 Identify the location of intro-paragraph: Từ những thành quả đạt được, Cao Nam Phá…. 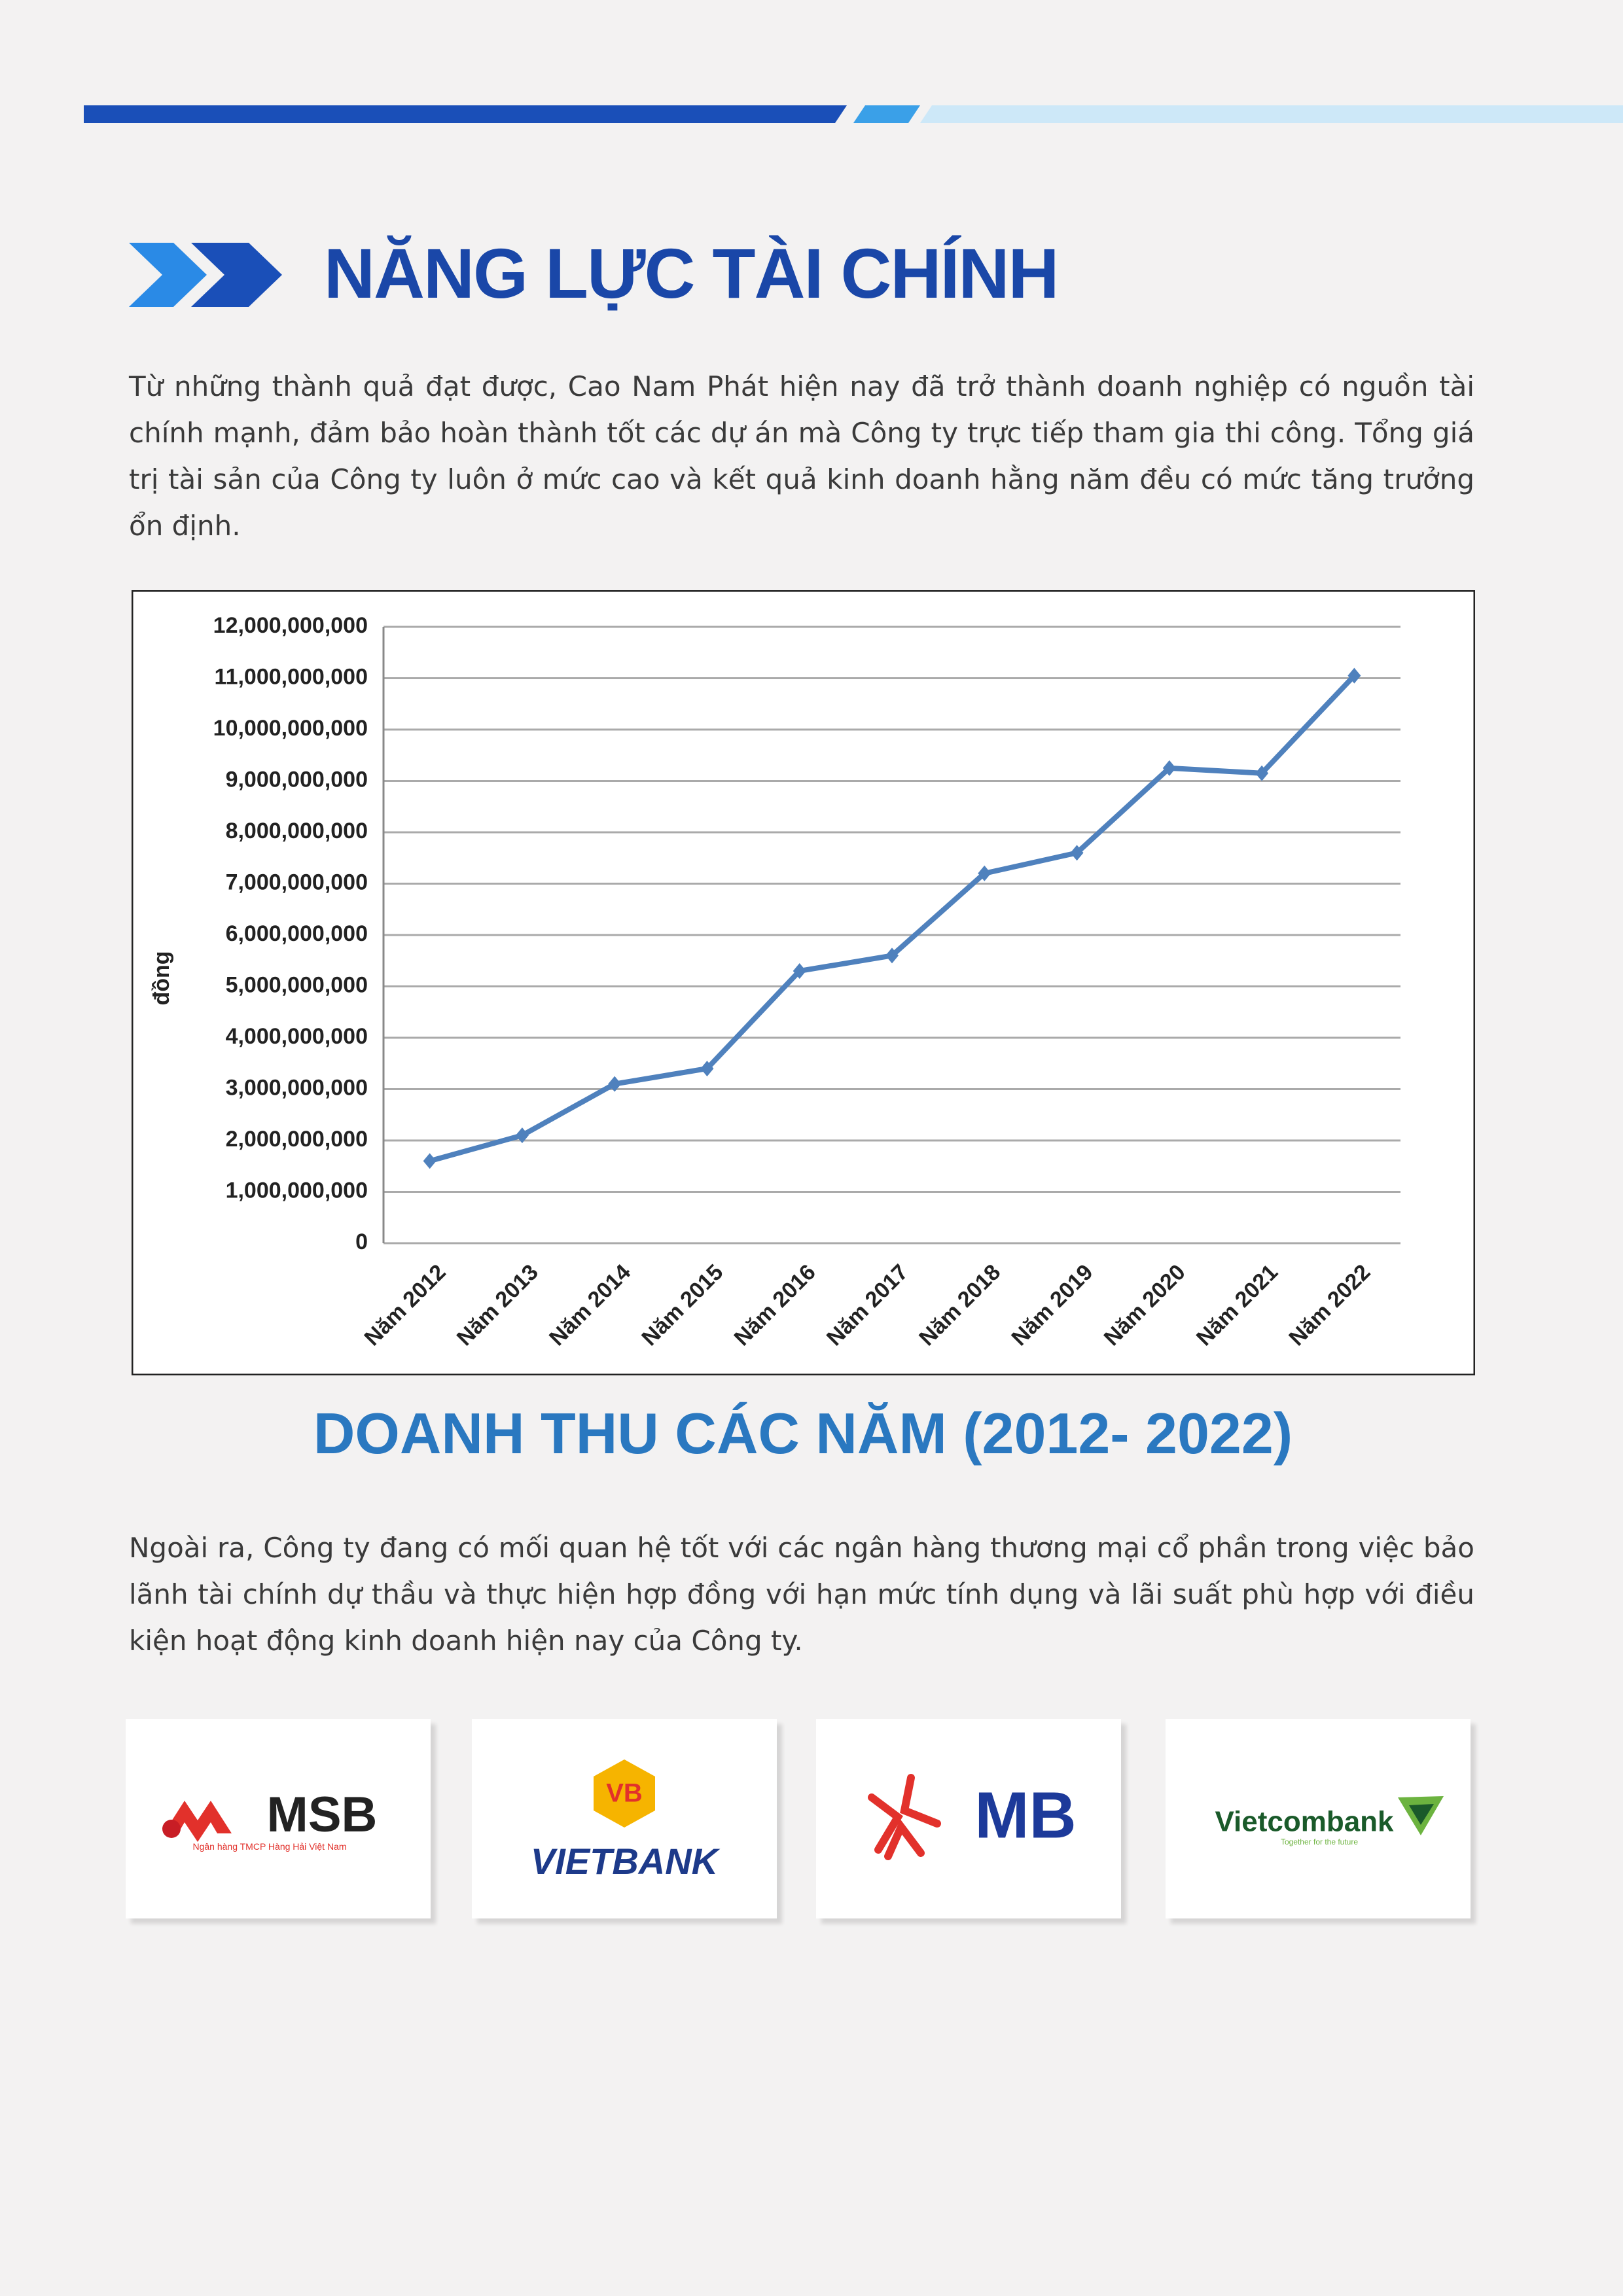
(801, 456).